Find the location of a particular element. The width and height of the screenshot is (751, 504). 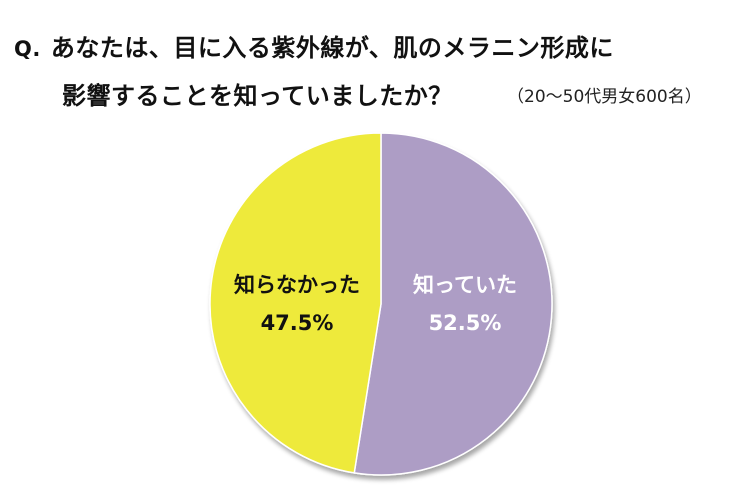

slice-unknown-text: 知らなかった is located at coordinates (297, 285).